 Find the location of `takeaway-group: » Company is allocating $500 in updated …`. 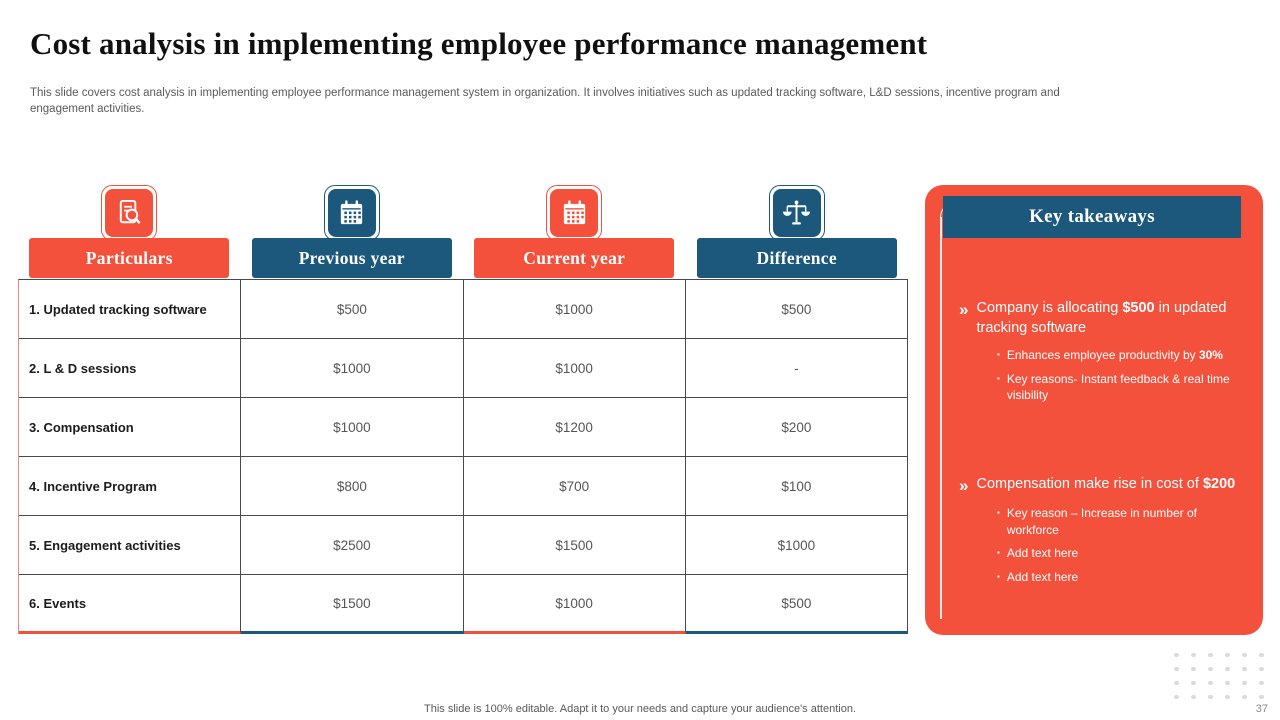

takeaway-group: » Company is allocating $500 in updated … is located at coordinates (1104, 294).